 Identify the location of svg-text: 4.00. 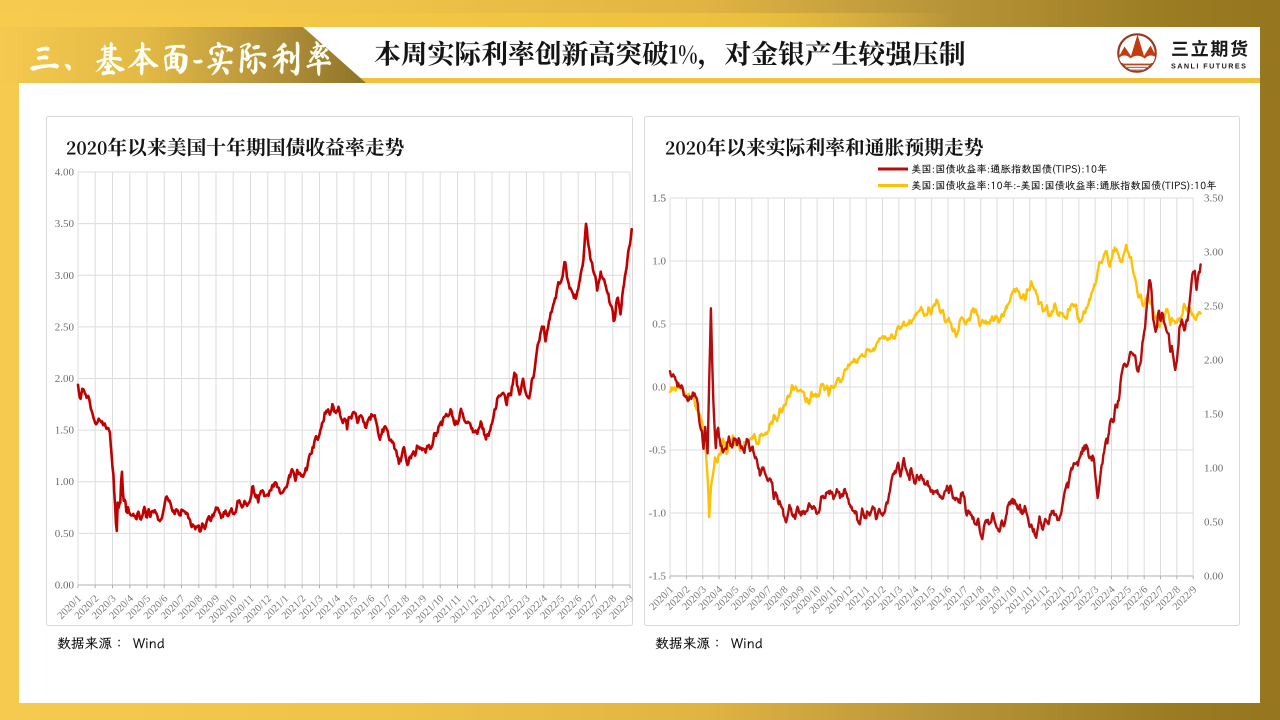
(65, 173).